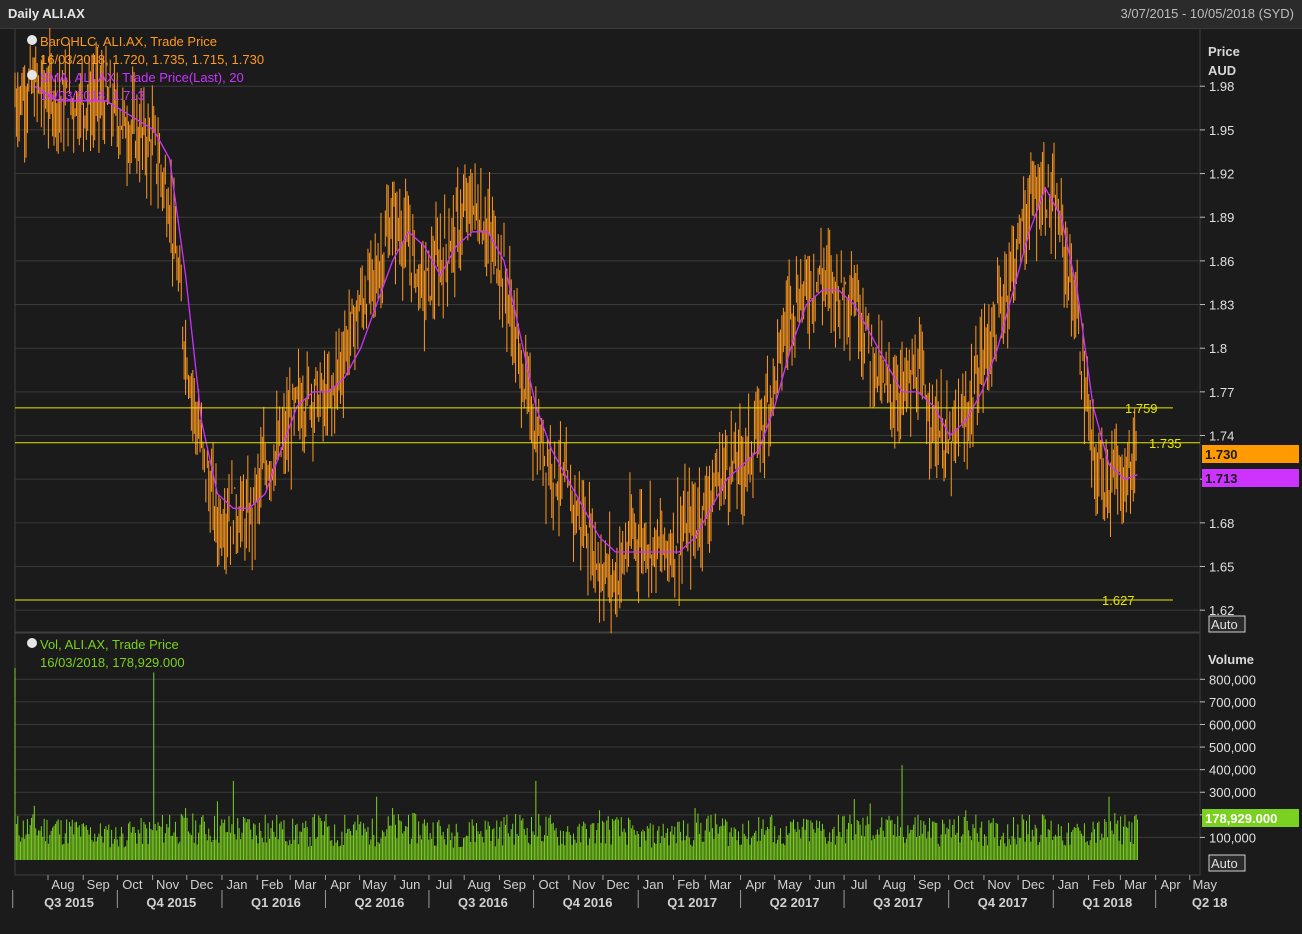  Describe the element at coordinates (152, 59) in the screenshot. I see `ohlc-legend-values: 16/03/2018, 1.720, 1.735, 1.715, 1.730` at that location.